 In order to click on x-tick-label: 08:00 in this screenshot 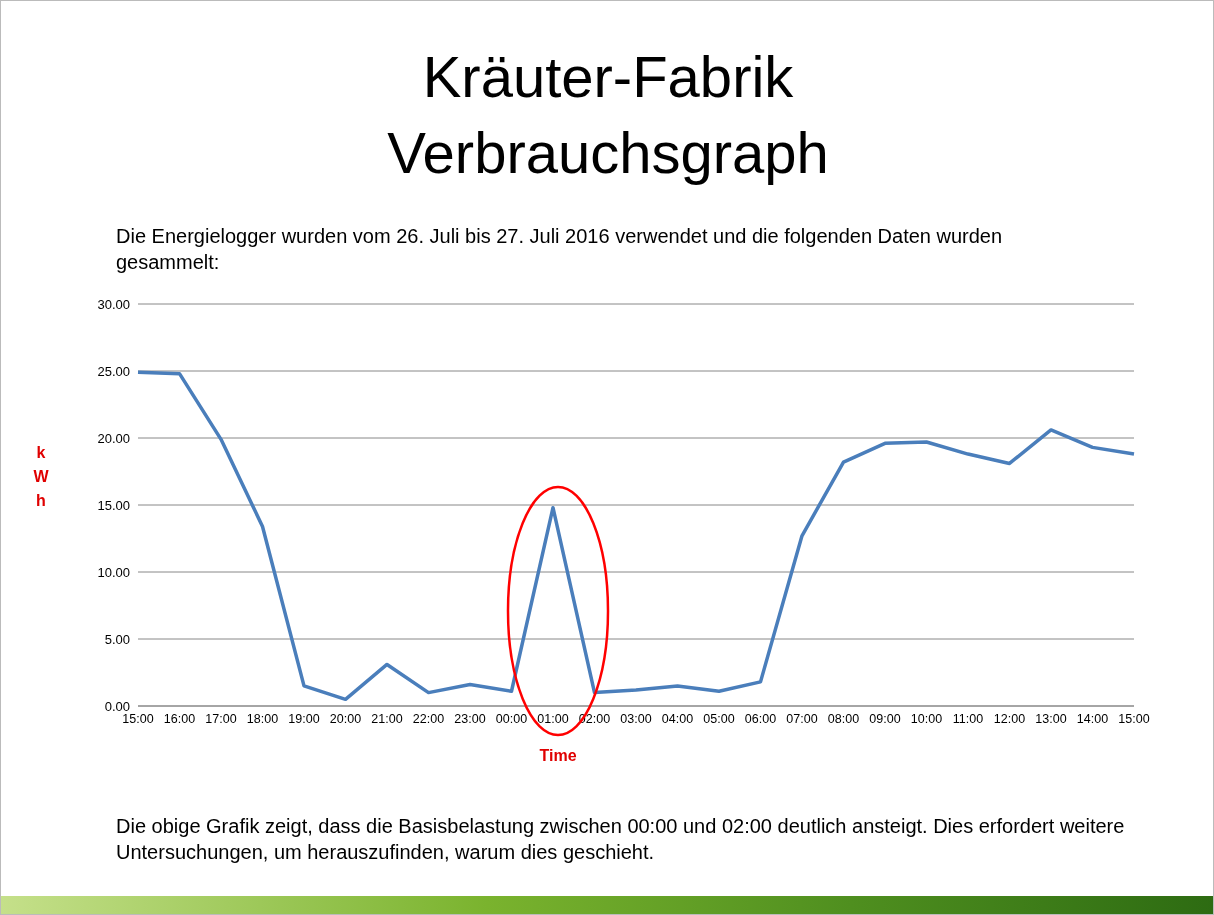, I will do `click(843, 718)`.